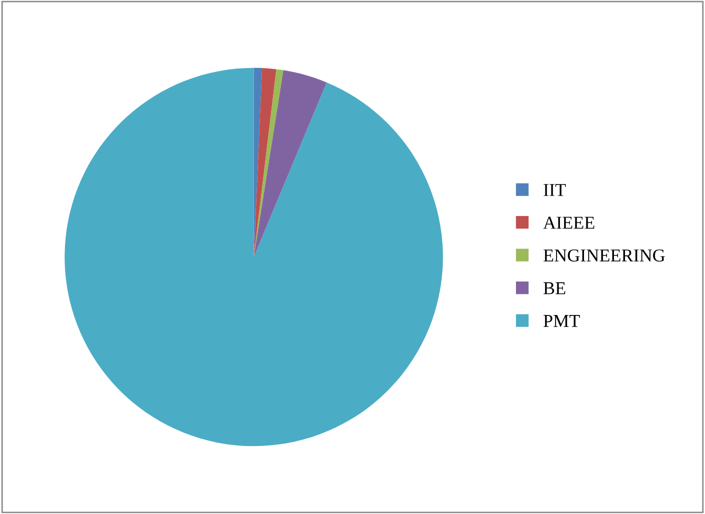  I want to click on legend-label: PMT, so click(562, 321).